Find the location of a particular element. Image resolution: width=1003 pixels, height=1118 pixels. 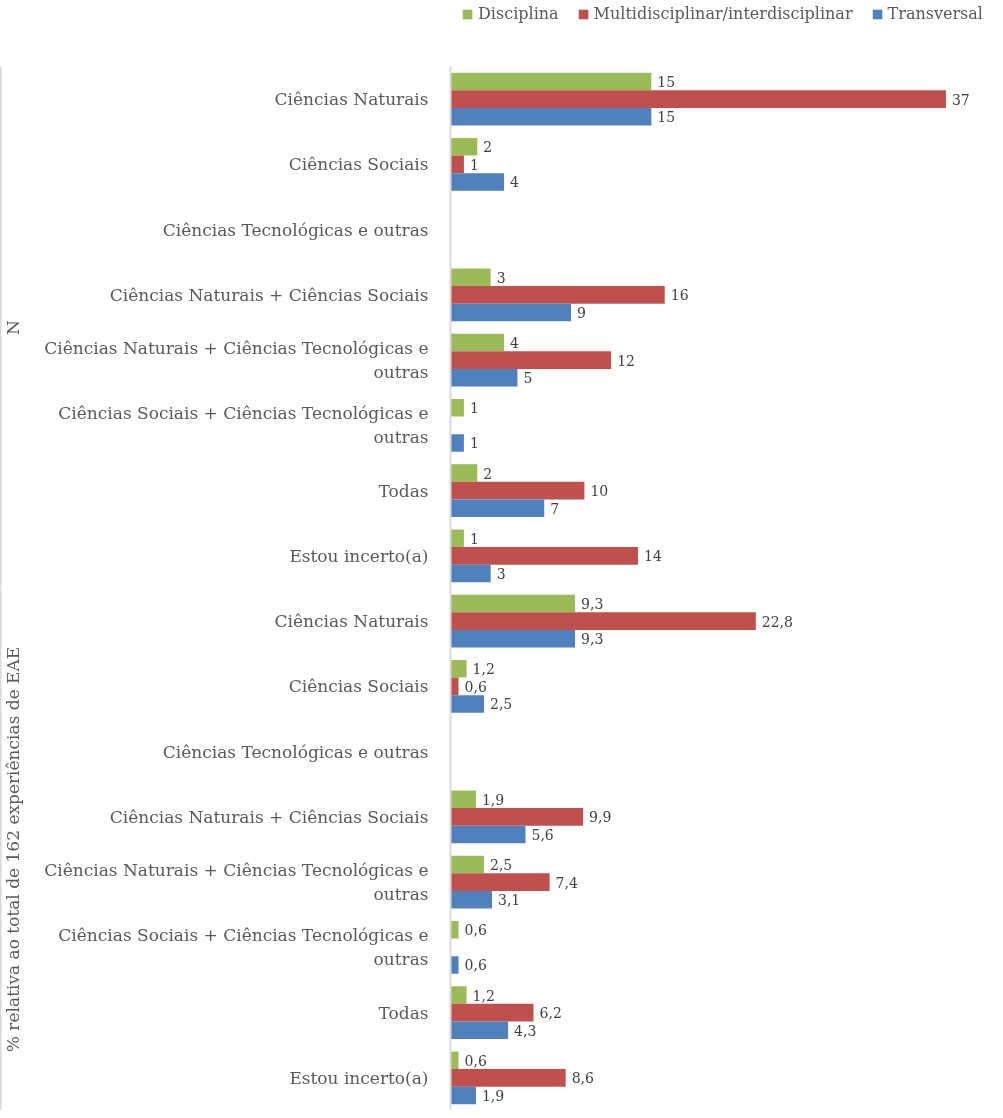

y-axis-title: % relativa ao total de 162 experiências de EAE is located at coordinates (13, 849).